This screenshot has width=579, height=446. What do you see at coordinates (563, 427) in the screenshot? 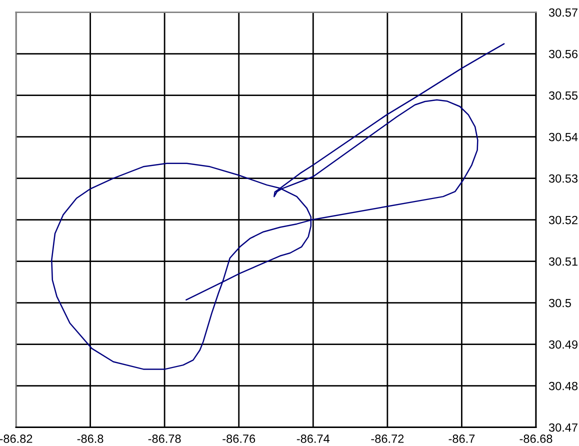
I see `y-tick-label: 30.47` at bounding box center [563, 427].